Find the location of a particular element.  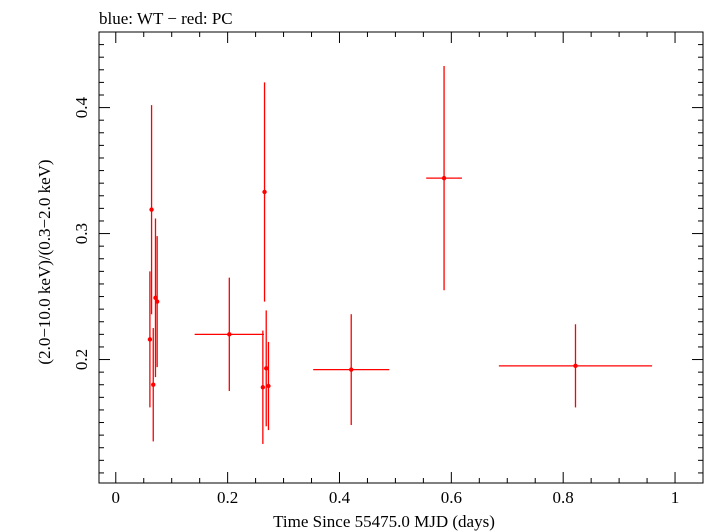

x-tick-label: 0.2 is located at coordinates (227, 497).